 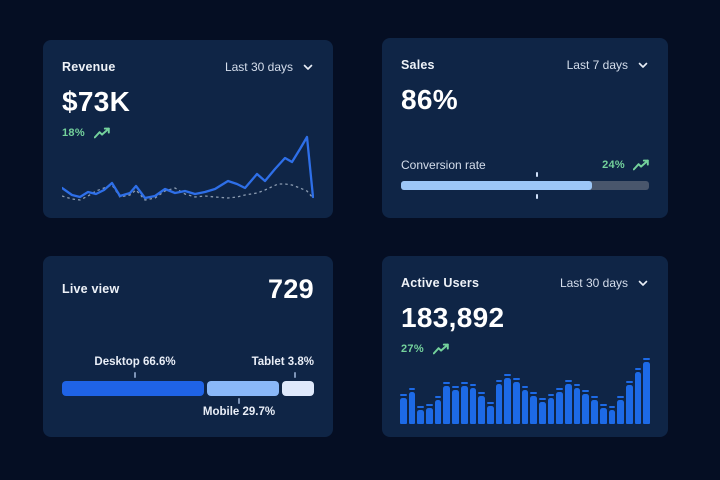 What do you see at coordinates (429, 99) in the screenshot?
I see `sales-value: 86%` at bounding box center [429, 99].